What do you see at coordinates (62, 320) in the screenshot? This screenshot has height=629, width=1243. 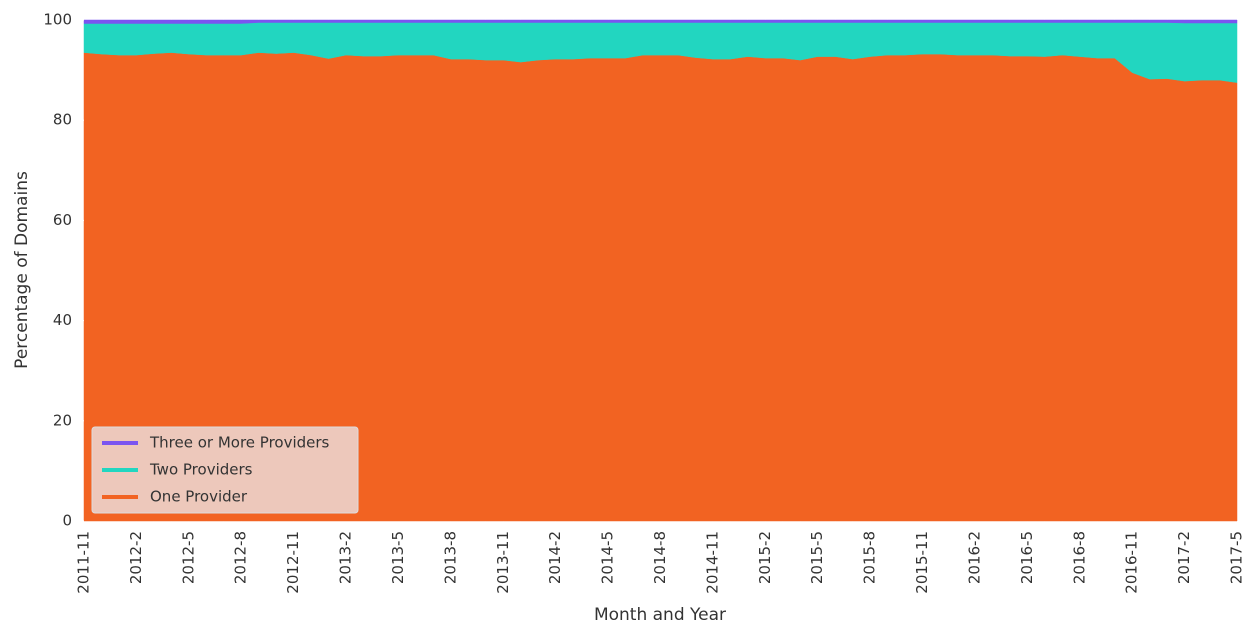 I see `y-tick-label: 40` at bounding box center [62, 320].